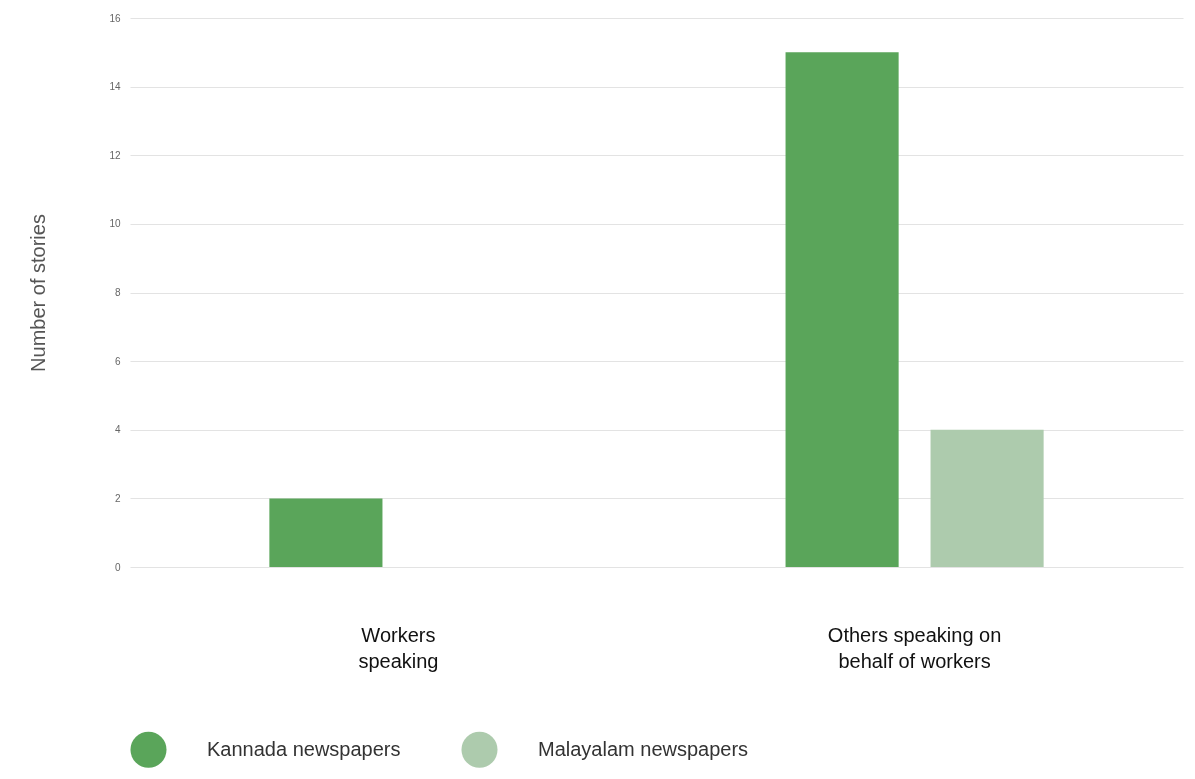 The image size is (1195, 779). Describe the element at coordinates (398, 647) in the screenshot. I see `x-tick-label: Workers speaking` at that location.